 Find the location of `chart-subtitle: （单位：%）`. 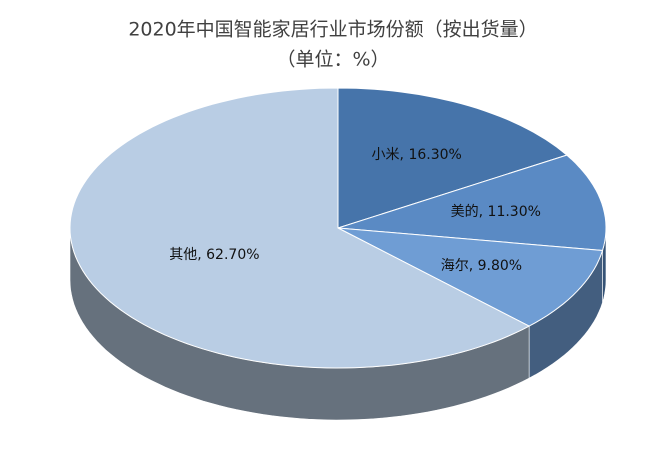

chart-subtitle: （单位：%） is located at coordinates (332, 60).